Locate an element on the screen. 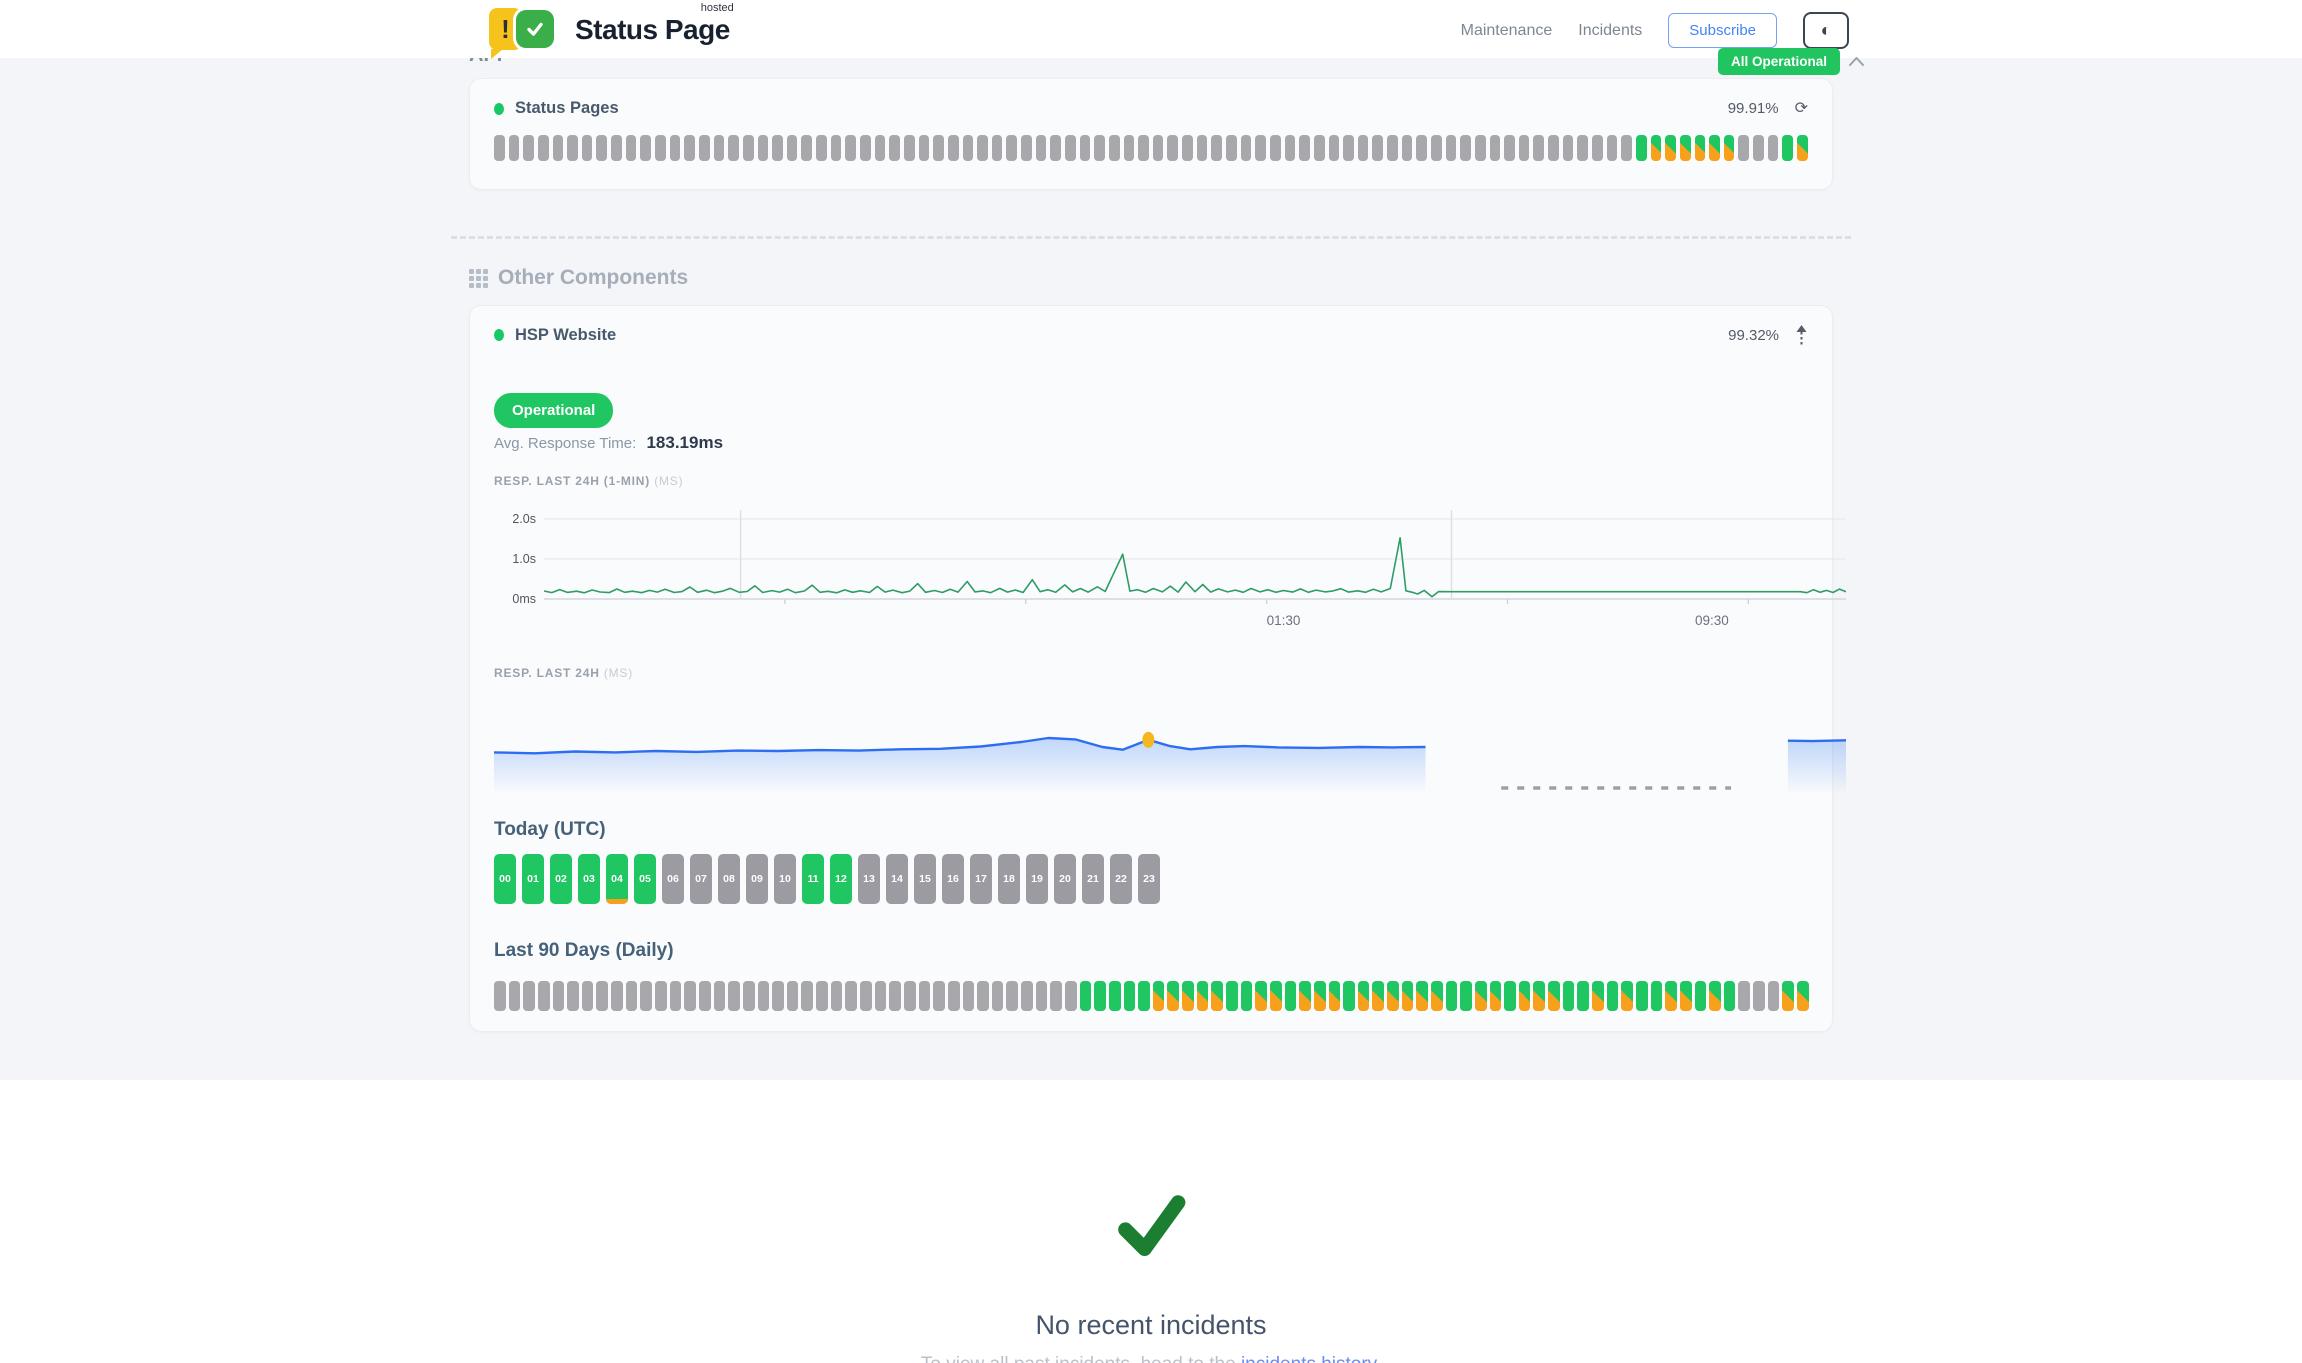  hour-block-11: 11 is located at coordinates (813, 879).